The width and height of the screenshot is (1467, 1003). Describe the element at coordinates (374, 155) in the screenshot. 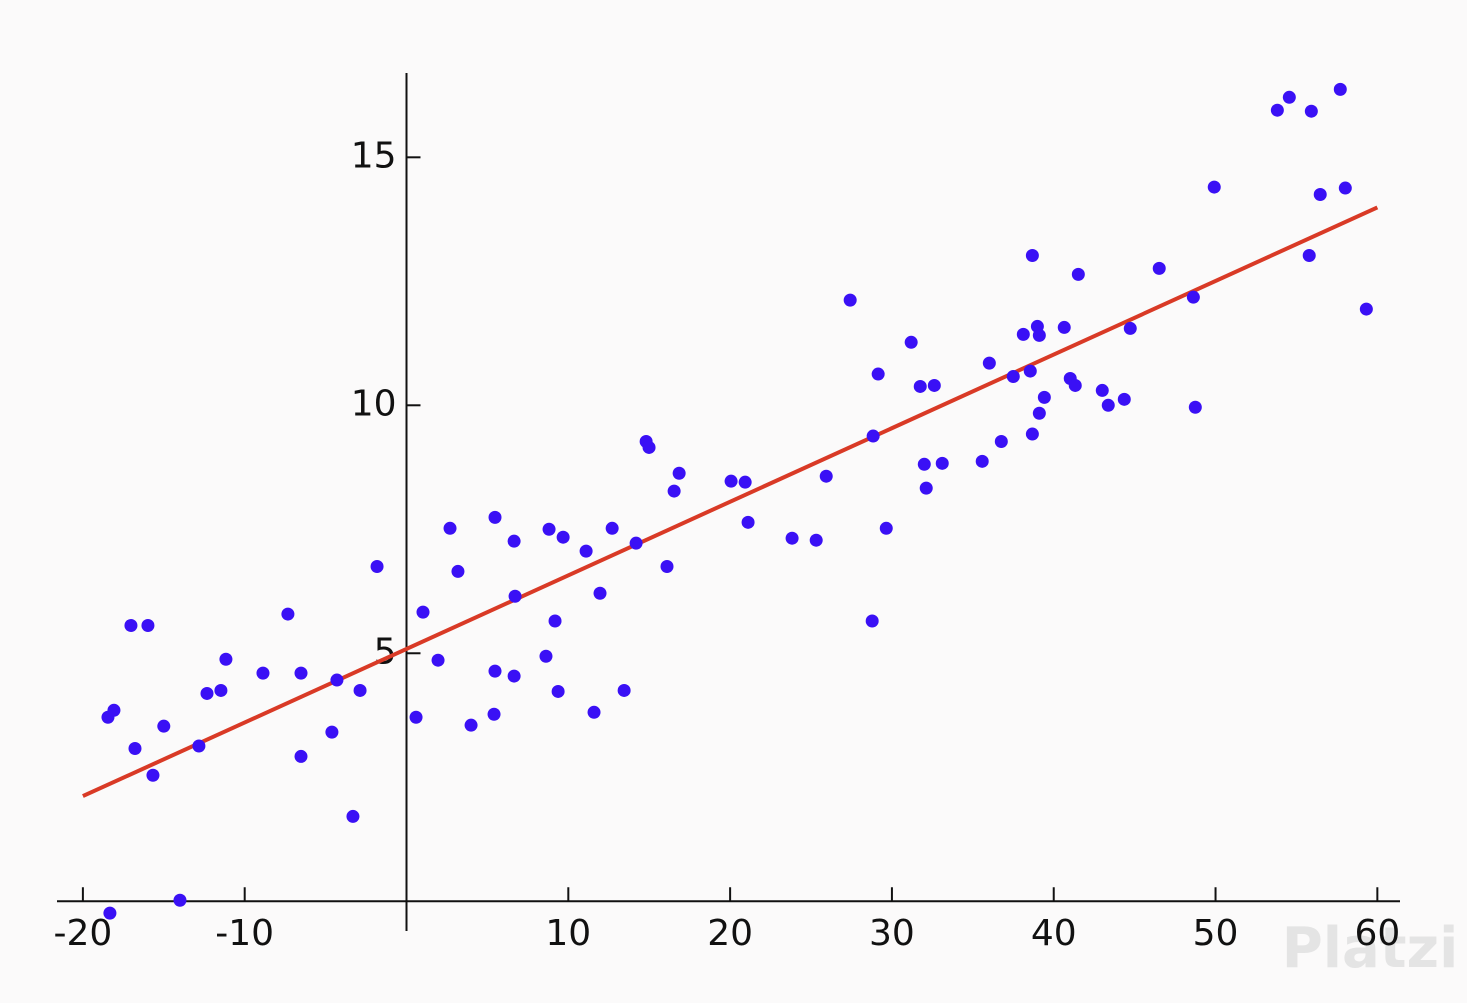

I see `y-tick-label: 15` at that location.